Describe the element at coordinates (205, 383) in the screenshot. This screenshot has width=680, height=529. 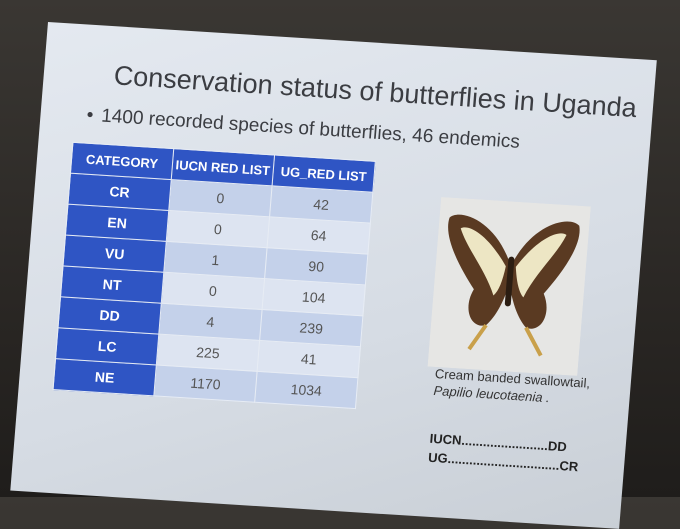
I see `value-cell: 1170` at that location.